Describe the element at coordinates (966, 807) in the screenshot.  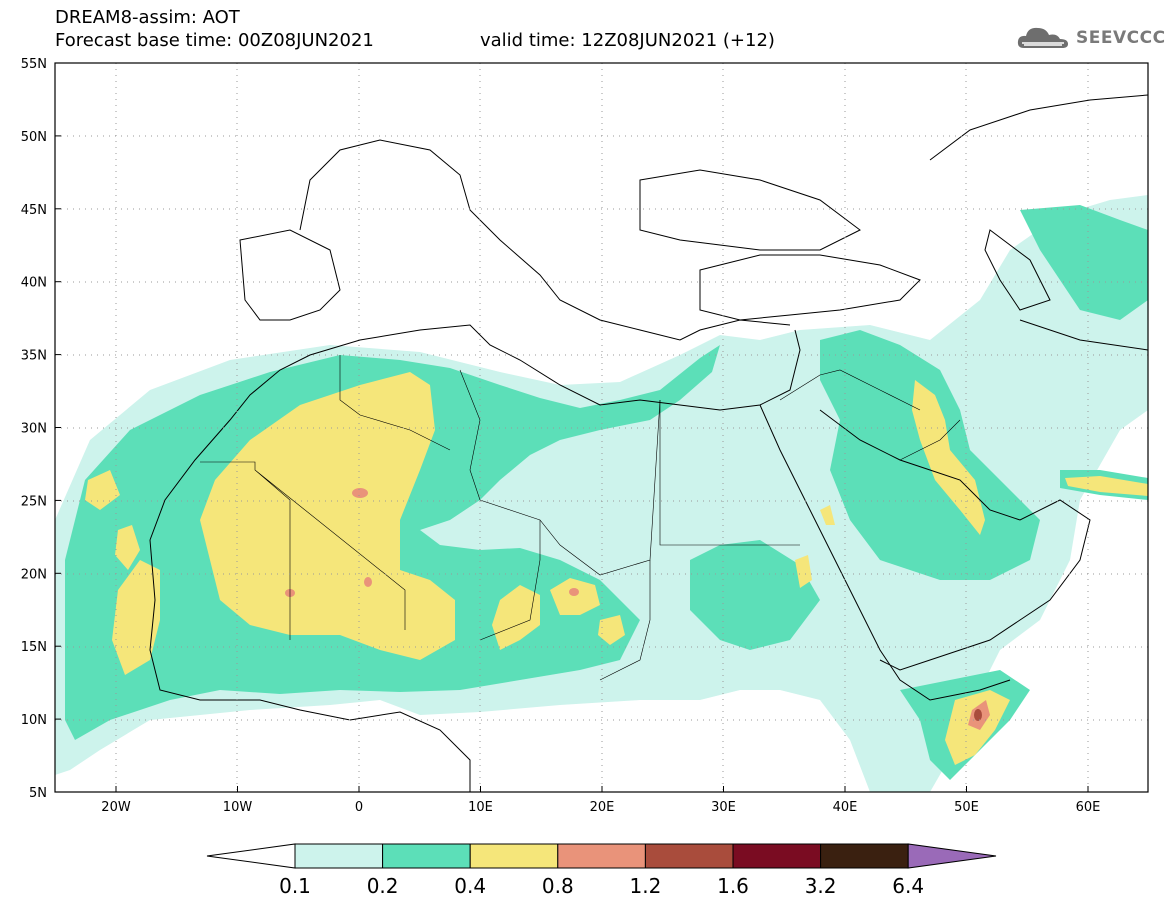
I see `lon-label: 50E` at that location.